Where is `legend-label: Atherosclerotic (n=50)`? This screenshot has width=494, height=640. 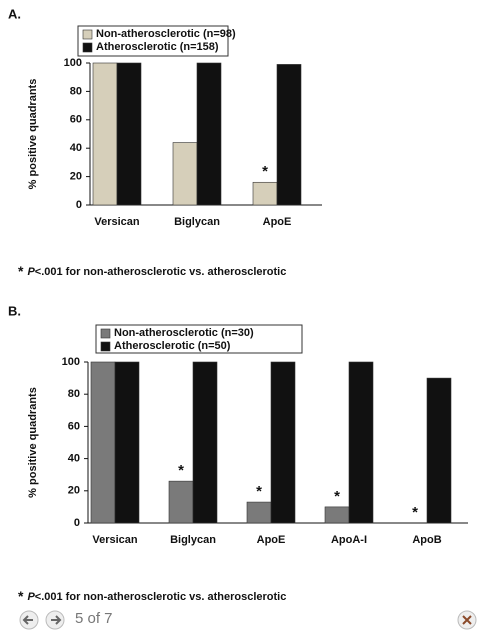
legend-label: Atherosclerotic (n=50) is located at coordinates (172, 346).